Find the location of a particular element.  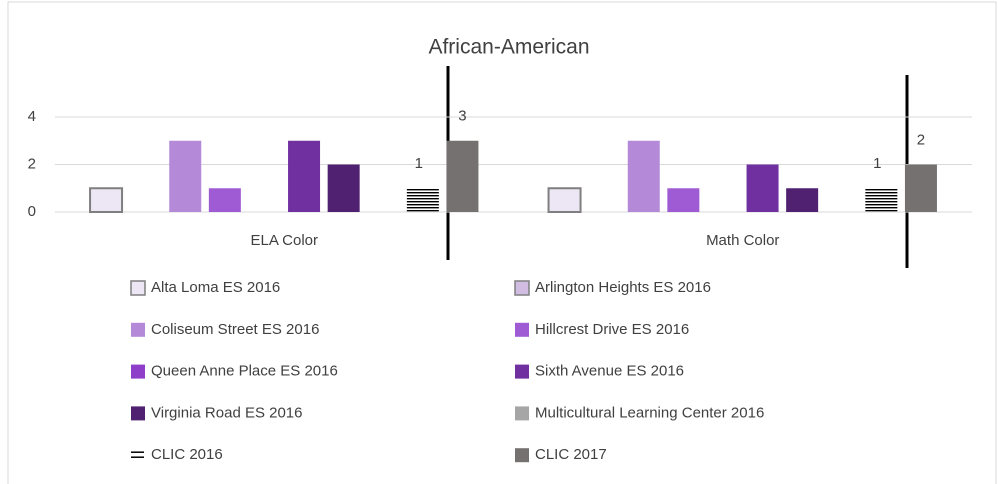

legend-label: CLIC 2016 is located at coordinates (187, 454).